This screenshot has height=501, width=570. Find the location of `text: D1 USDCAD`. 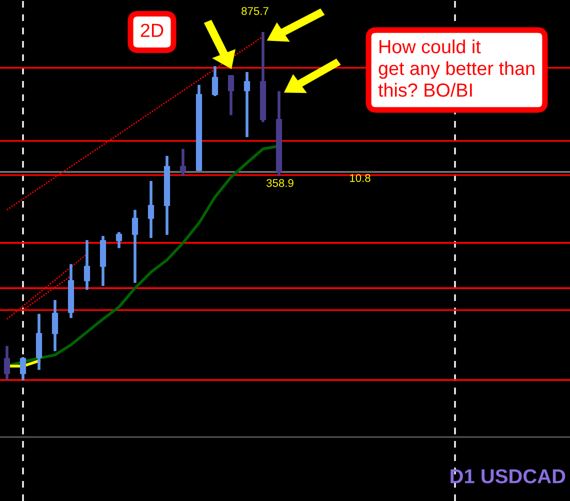

text: D1 USDCAD is located at coordinates (508, 476).